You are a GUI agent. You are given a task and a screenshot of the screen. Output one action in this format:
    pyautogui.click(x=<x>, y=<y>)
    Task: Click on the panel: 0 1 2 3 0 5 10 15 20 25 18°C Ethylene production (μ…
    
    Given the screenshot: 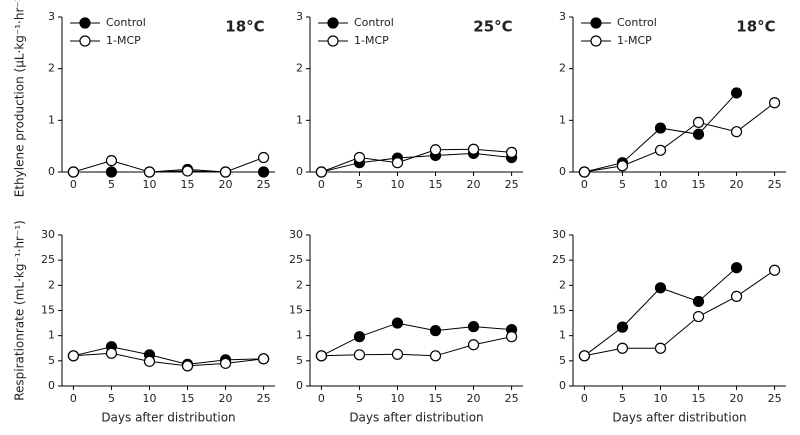 What is the action you would take?
    pyautogui.click(x=144, y=98)
    